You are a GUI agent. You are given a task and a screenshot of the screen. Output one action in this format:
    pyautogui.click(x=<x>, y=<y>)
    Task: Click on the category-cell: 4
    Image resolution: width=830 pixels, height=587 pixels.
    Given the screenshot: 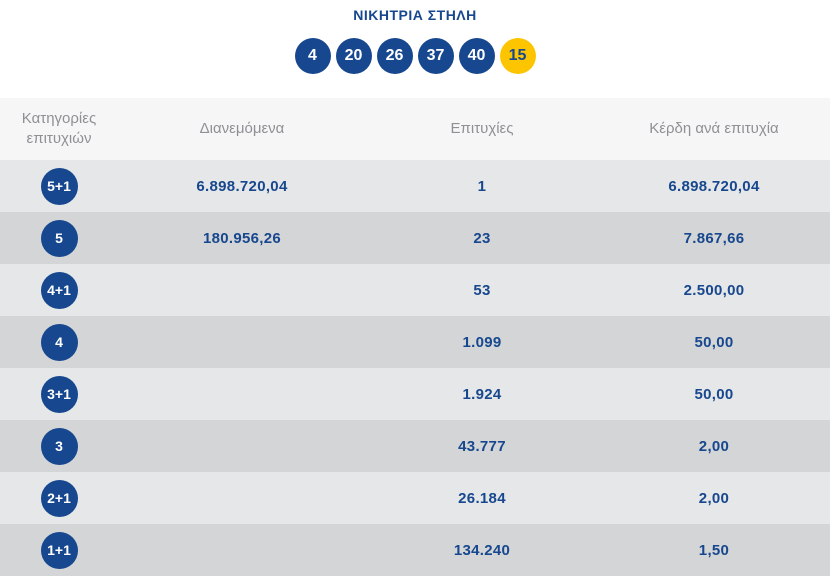 What is the action you would take?
    pyautogui.click(x=59, y=342)
    